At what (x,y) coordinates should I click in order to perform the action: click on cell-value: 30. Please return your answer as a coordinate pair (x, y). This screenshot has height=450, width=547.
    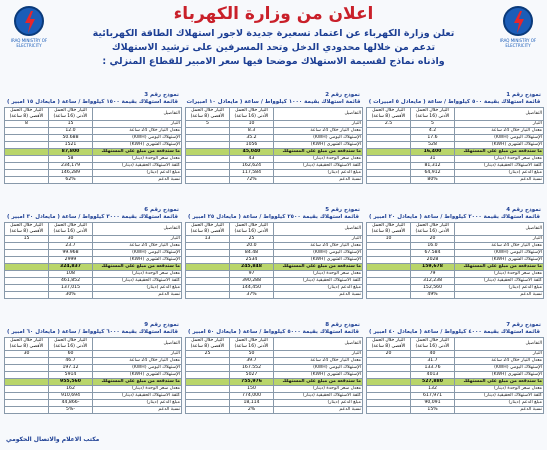
    Looking at the image, I should click on (70, 239).